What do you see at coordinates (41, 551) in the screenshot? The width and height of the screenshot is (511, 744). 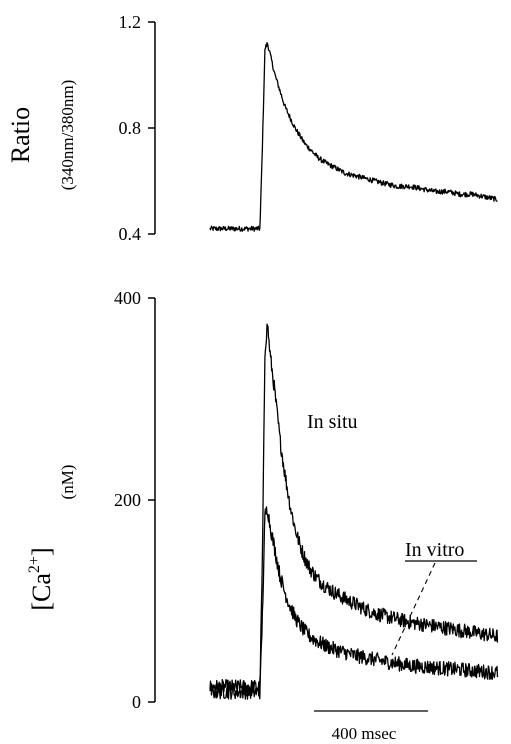 I see `calcium-y-label-close: ]` at bounding box center [41, 551].